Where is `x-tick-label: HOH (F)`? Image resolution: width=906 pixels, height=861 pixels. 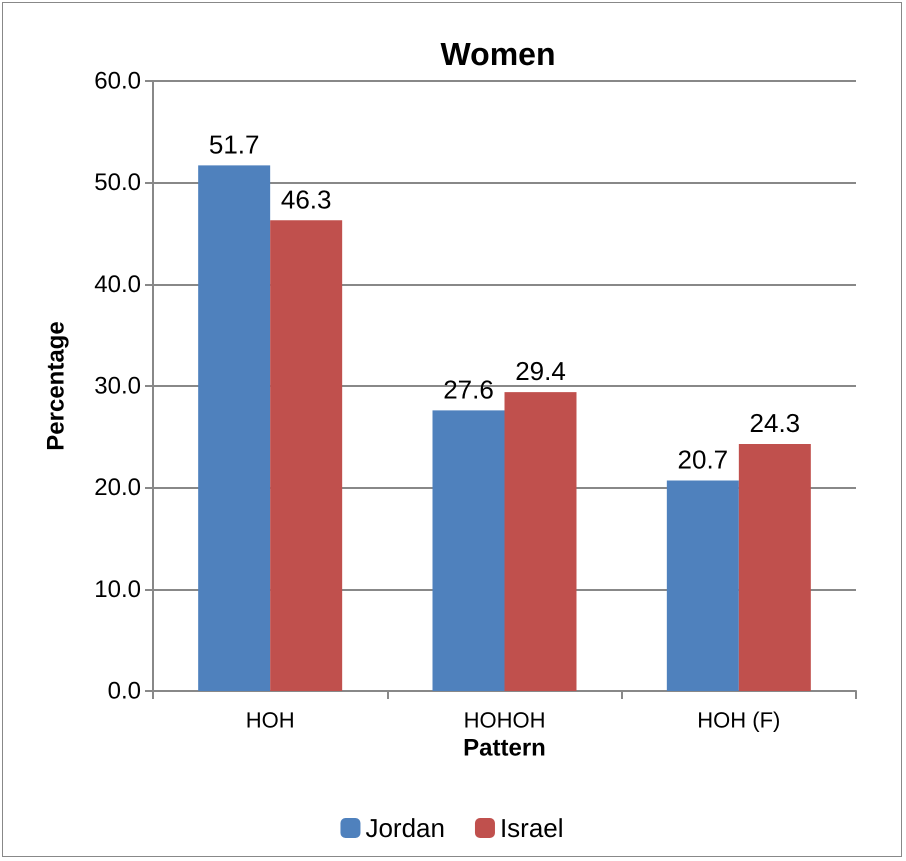 x-tick-label: HOH (F) is located at coordinates (738, 720).